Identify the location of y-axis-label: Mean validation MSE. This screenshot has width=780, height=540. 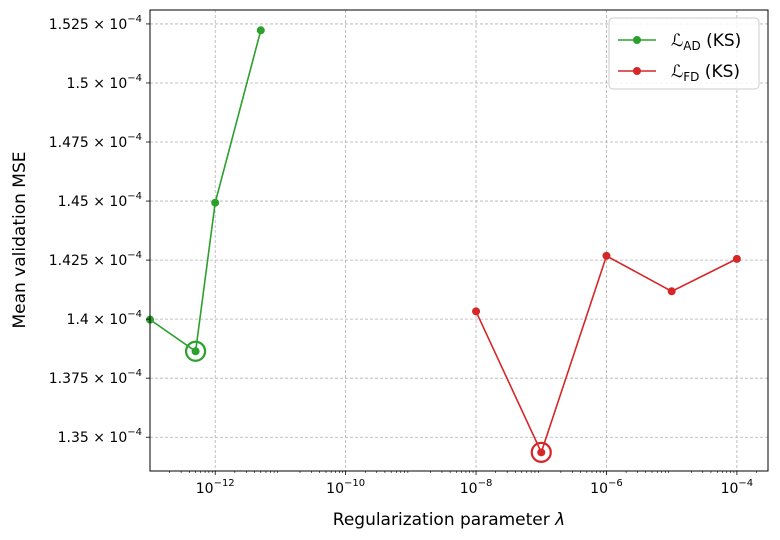
(20, 239).